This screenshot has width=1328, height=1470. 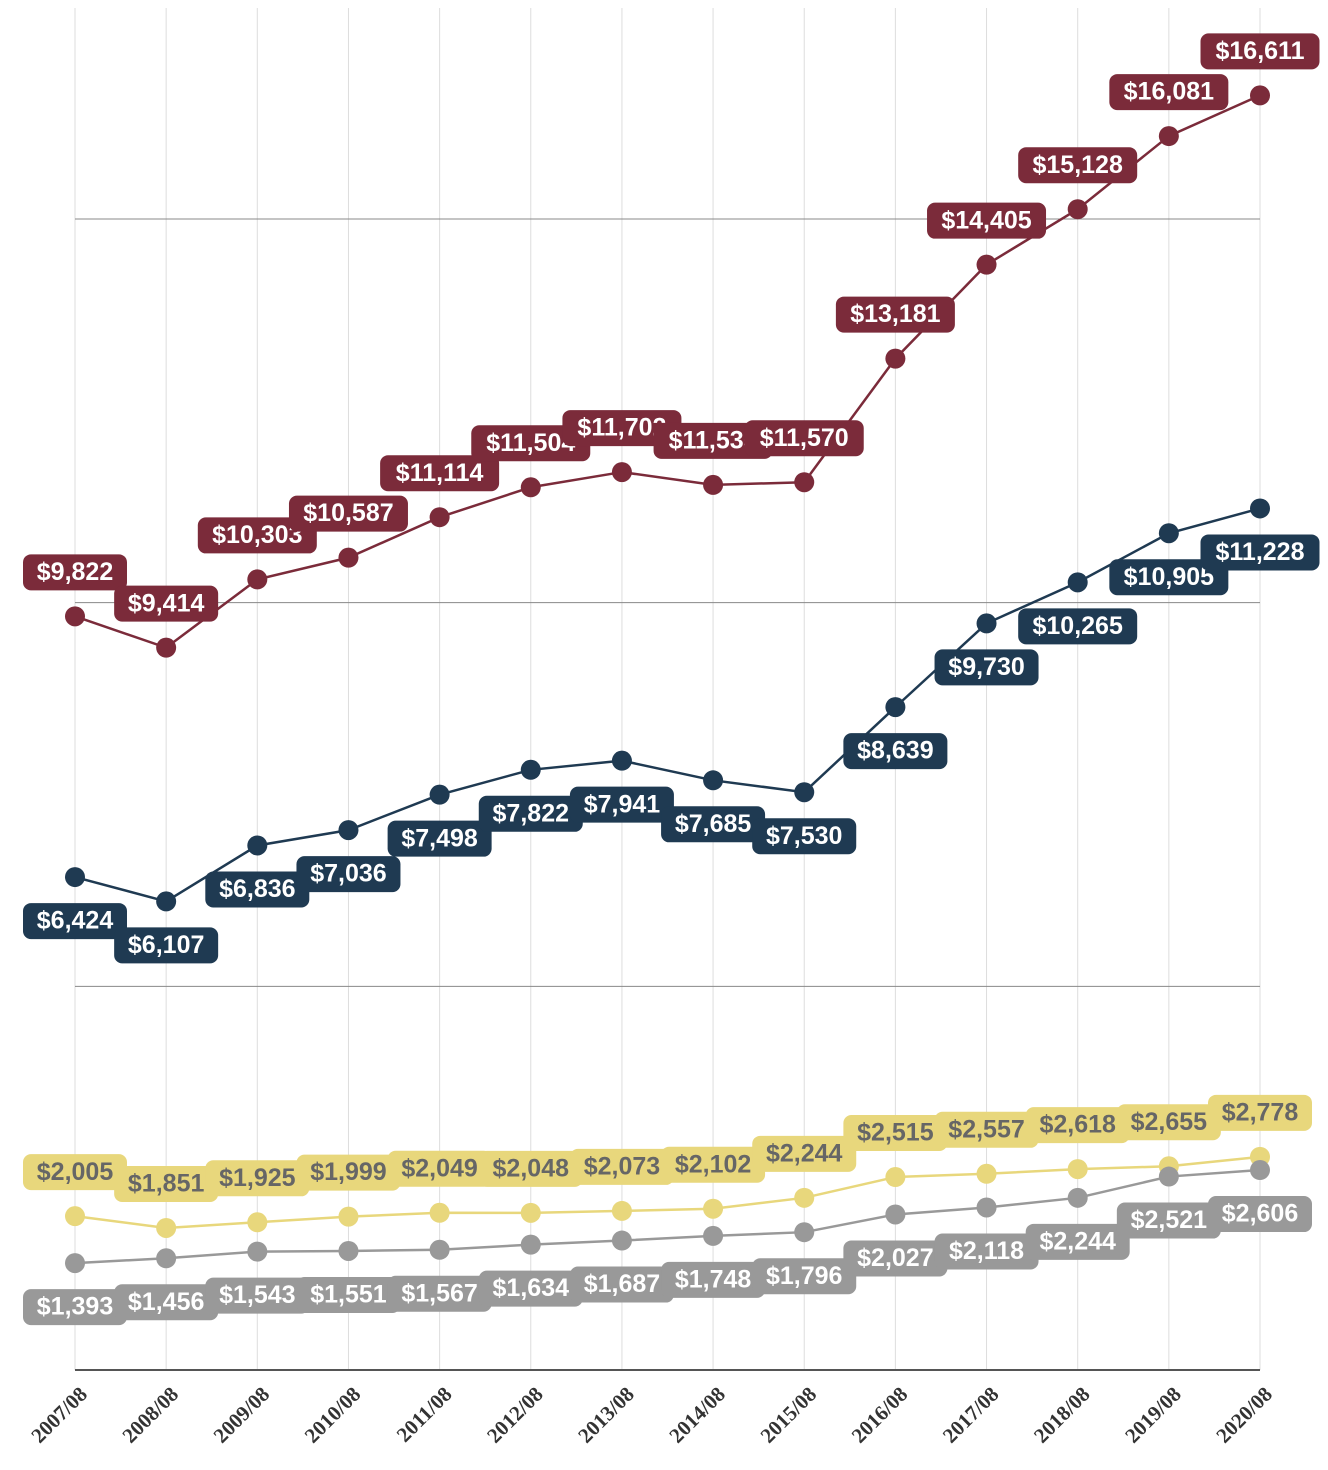 I want to click on value-label: $11,228, so click(x=1260, y=552).